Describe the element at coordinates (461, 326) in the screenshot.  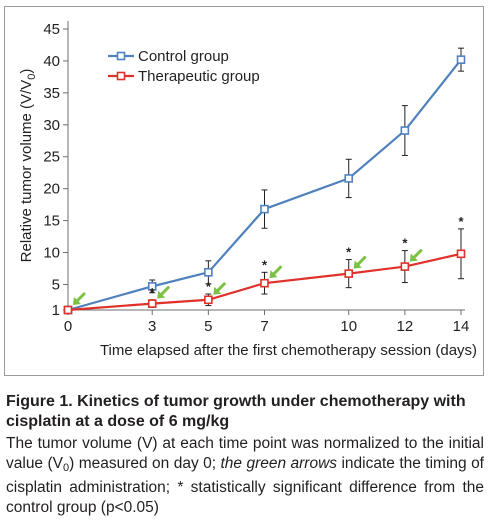
I see `x-tick-label: 14` at that location.